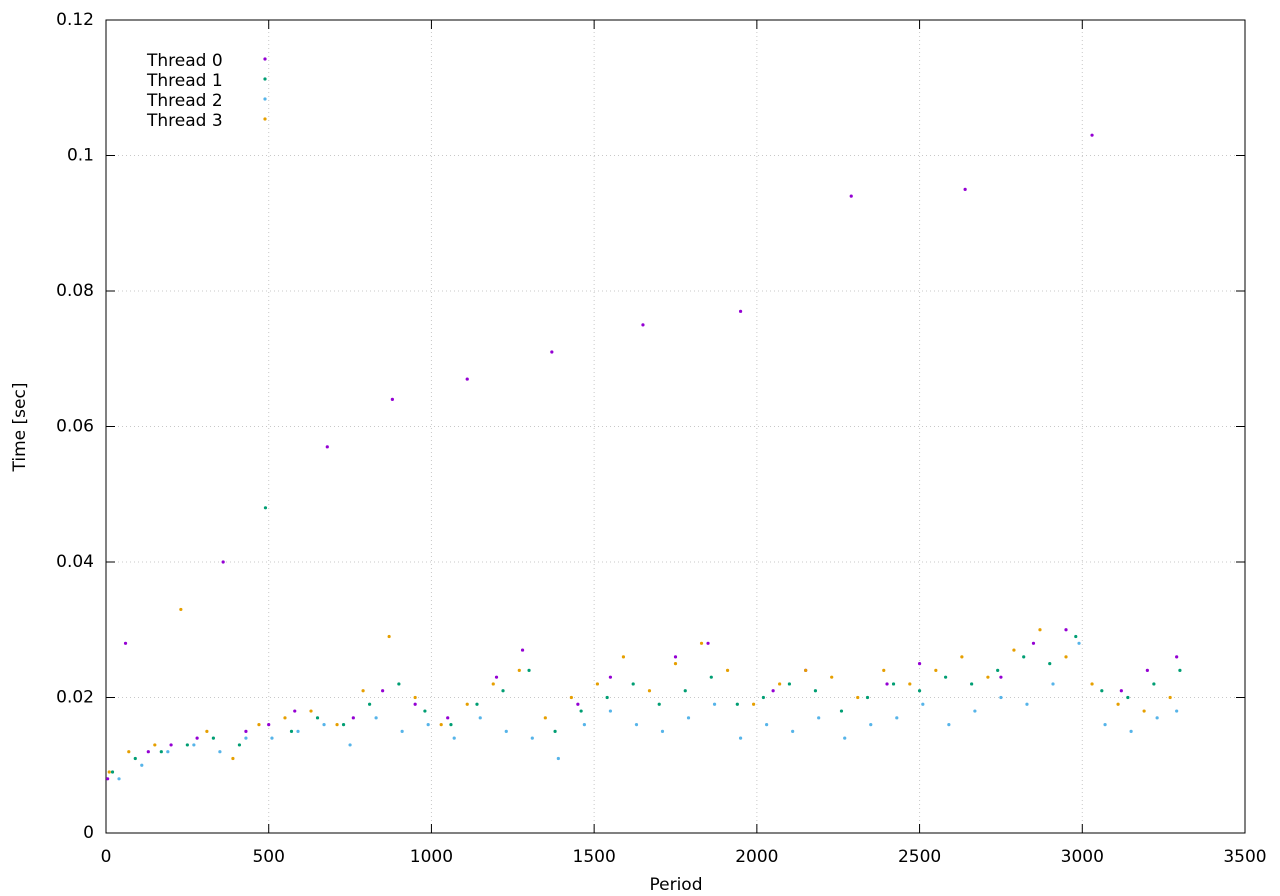  Describe the element at coordinates (594, 857) in the screenshot. I see `x-tick-label: 1500` at that location.